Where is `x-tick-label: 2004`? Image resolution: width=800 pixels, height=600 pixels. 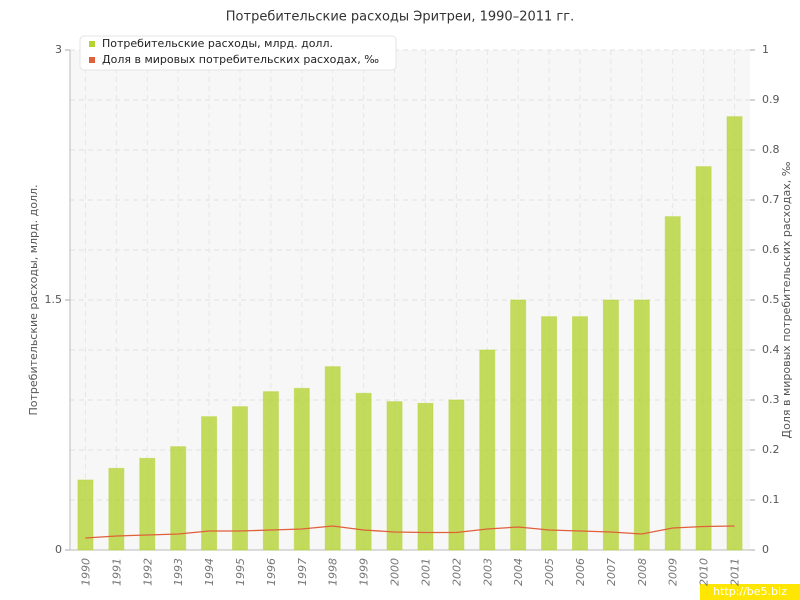
x-tick-label: 2004 is located at coordinates (518, 572).